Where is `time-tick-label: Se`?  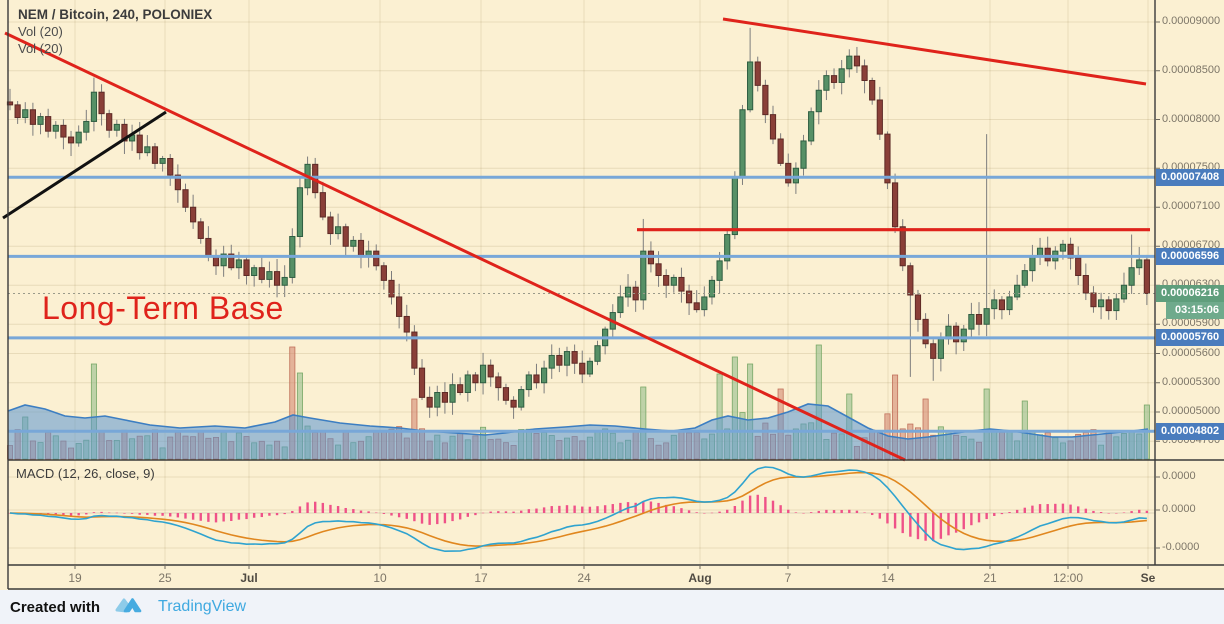
time-tick-label: Se is located at coordinates (1148, 578).